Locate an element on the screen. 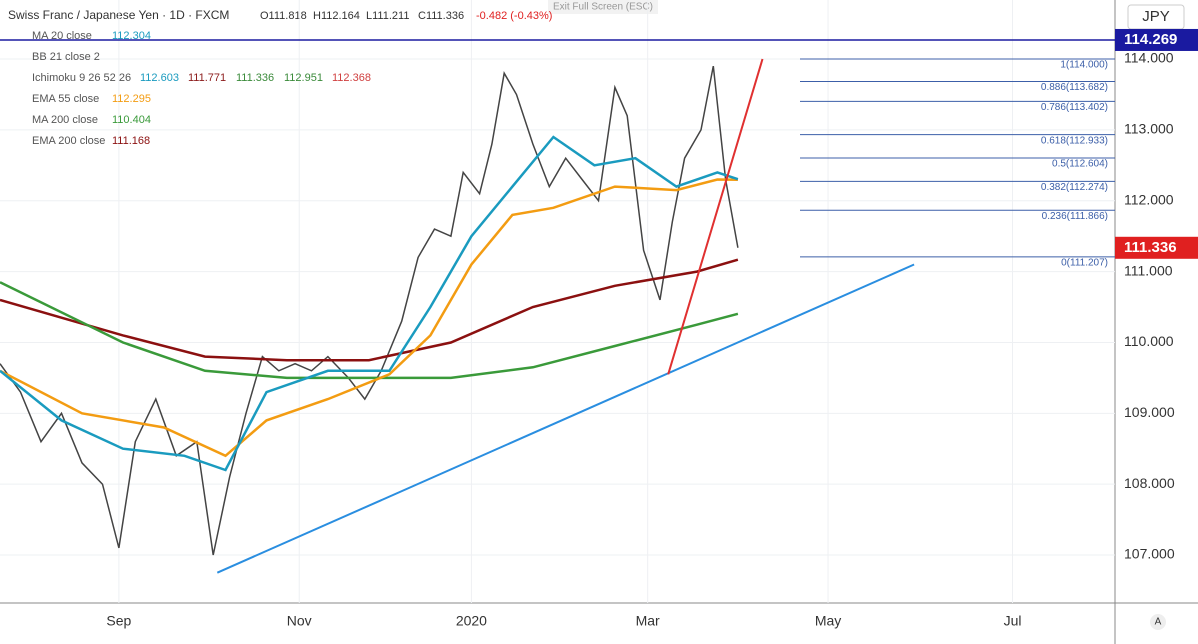 This screenshot has height=644, width=1198. legend-value: 112.603 is located at coordinates (159, 78).